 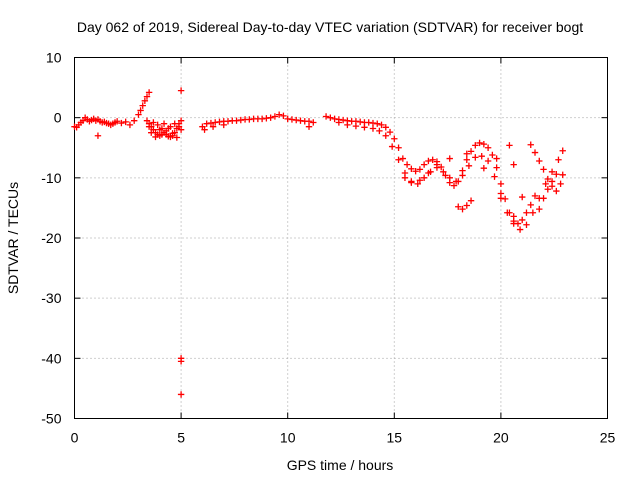 I want to click on series-cluster-3to5, so click(x=164, y=129).